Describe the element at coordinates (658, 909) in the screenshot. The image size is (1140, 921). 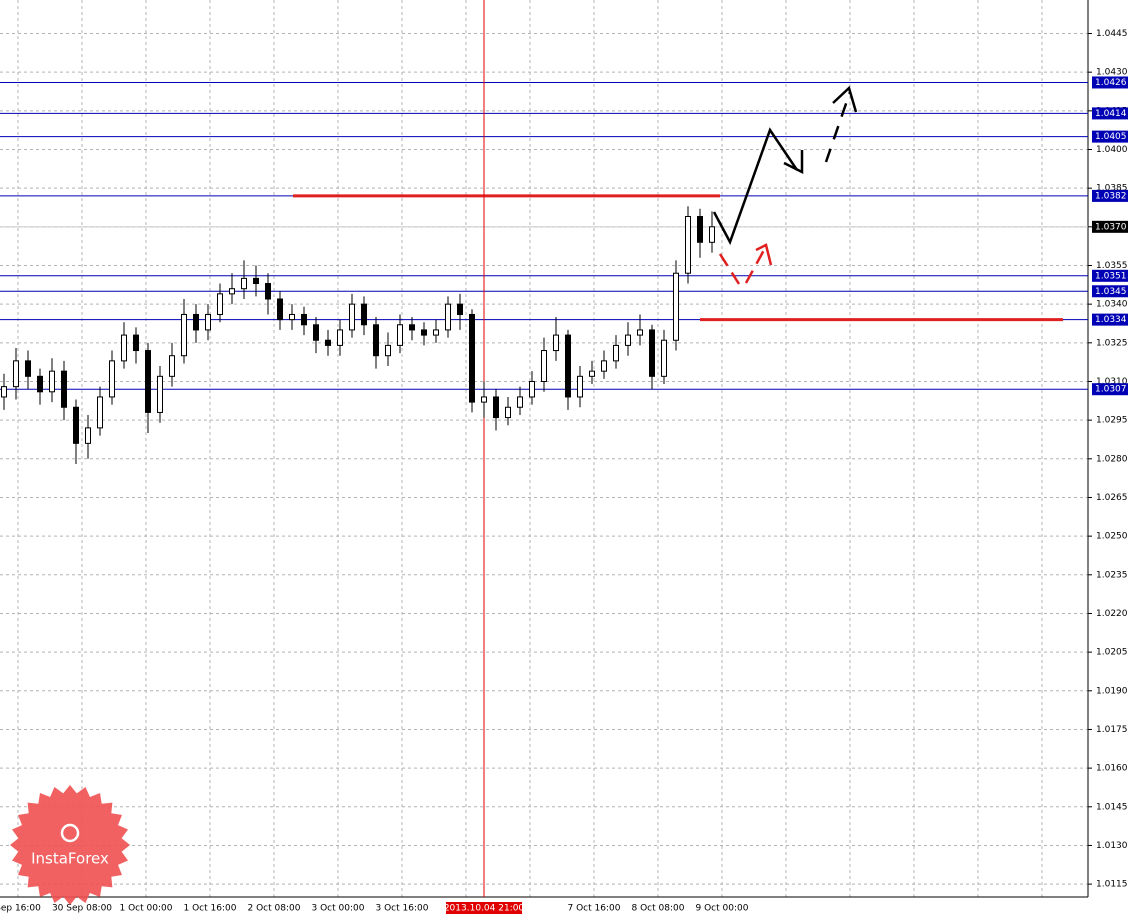
I see `x-tick-label: 8 Oct 08:00` at that location.